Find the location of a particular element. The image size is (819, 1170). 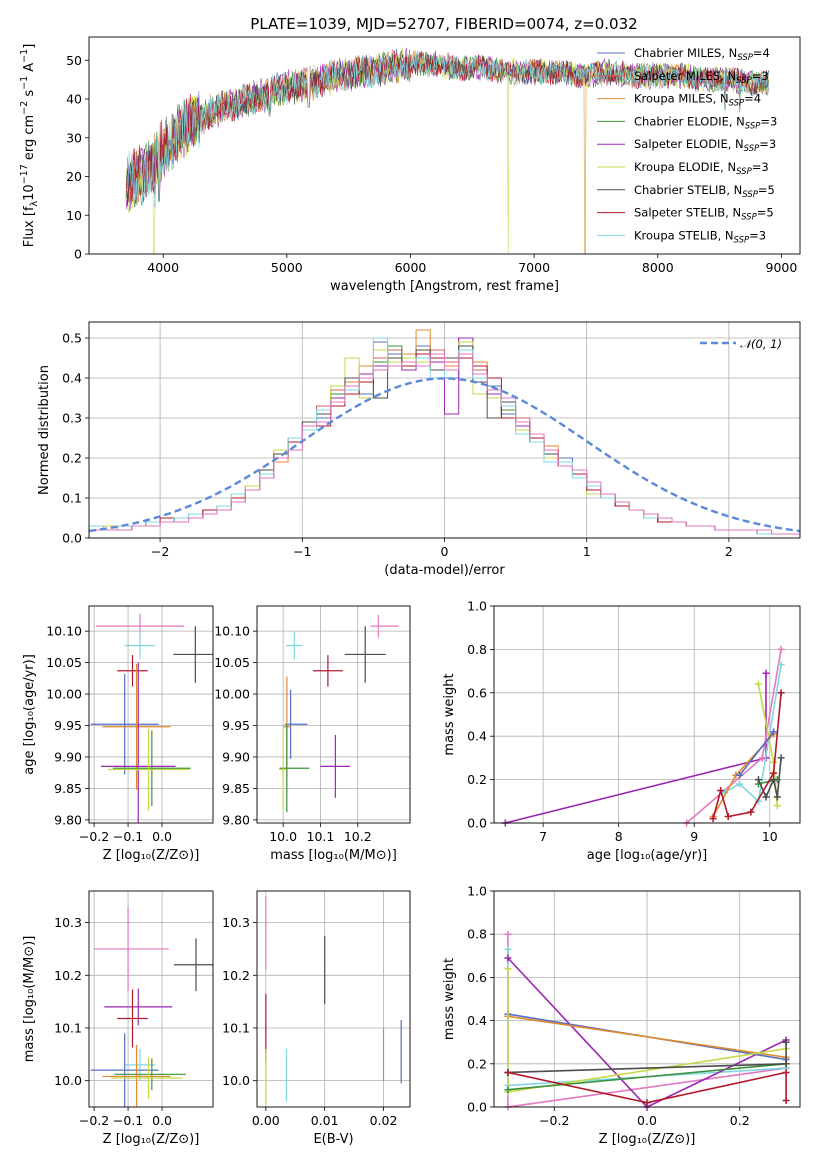

y-axis-label: Normed distribution is located at coordinates (44, 430).